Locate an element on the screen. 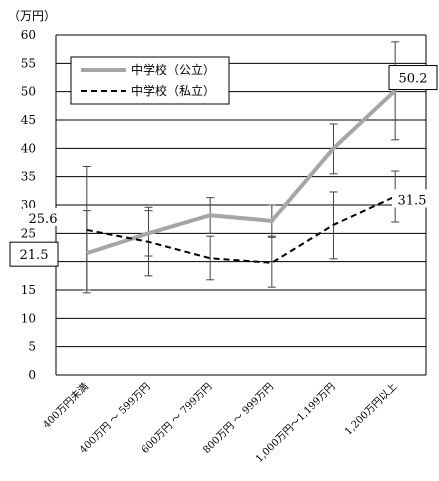  y-tick-label: 0 is located at coordinates (32, 375).